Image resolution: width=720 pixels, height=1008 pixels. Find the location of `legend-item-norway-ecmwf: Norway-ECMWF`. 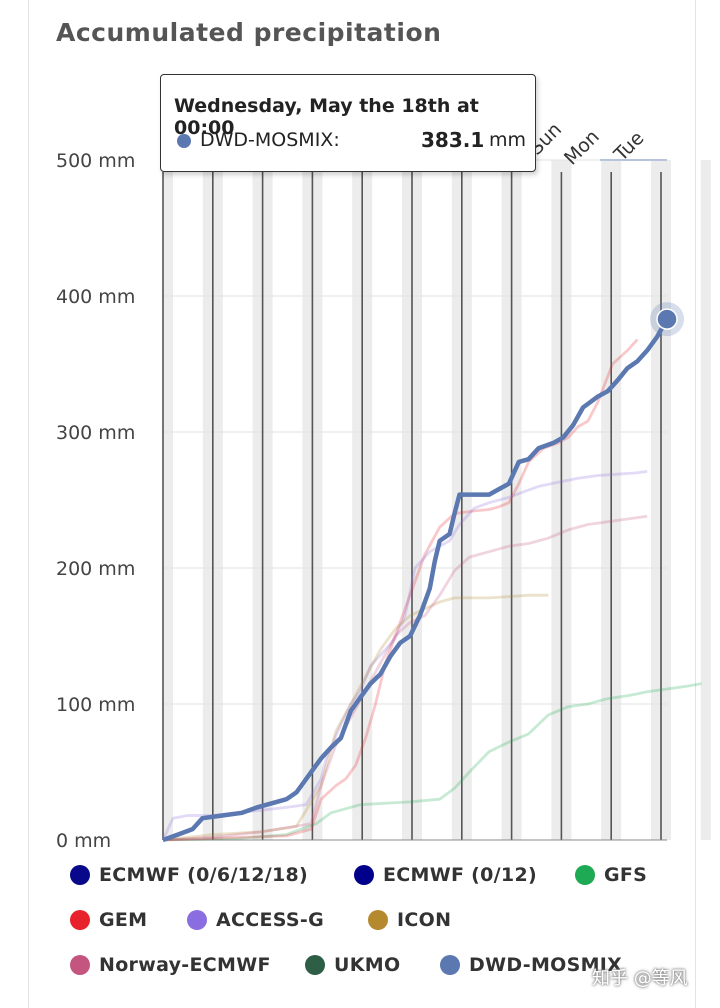

legend-item-norway-ecmwf: Norway-ECMWF is located at coordinates (170, 965).